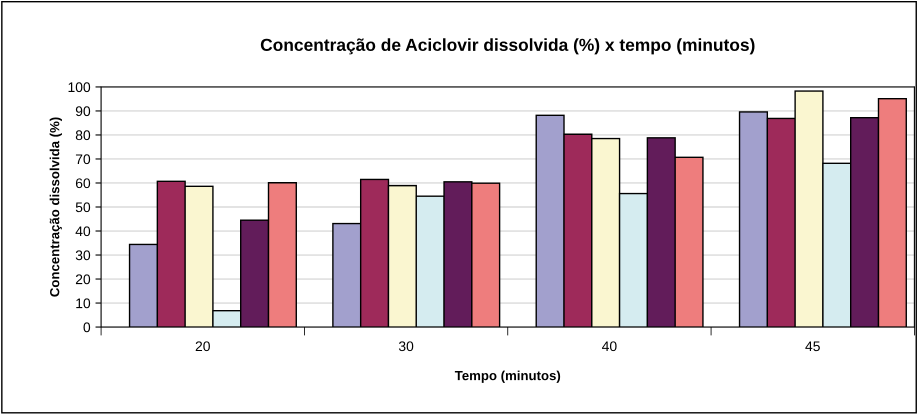  What do you see at coordinates (507, 46) in the screenshot?
I see `chart-title: Concentração de Aciclovir dissolvida (%) x tempo (minutos)` at bounding box center [507, 46].